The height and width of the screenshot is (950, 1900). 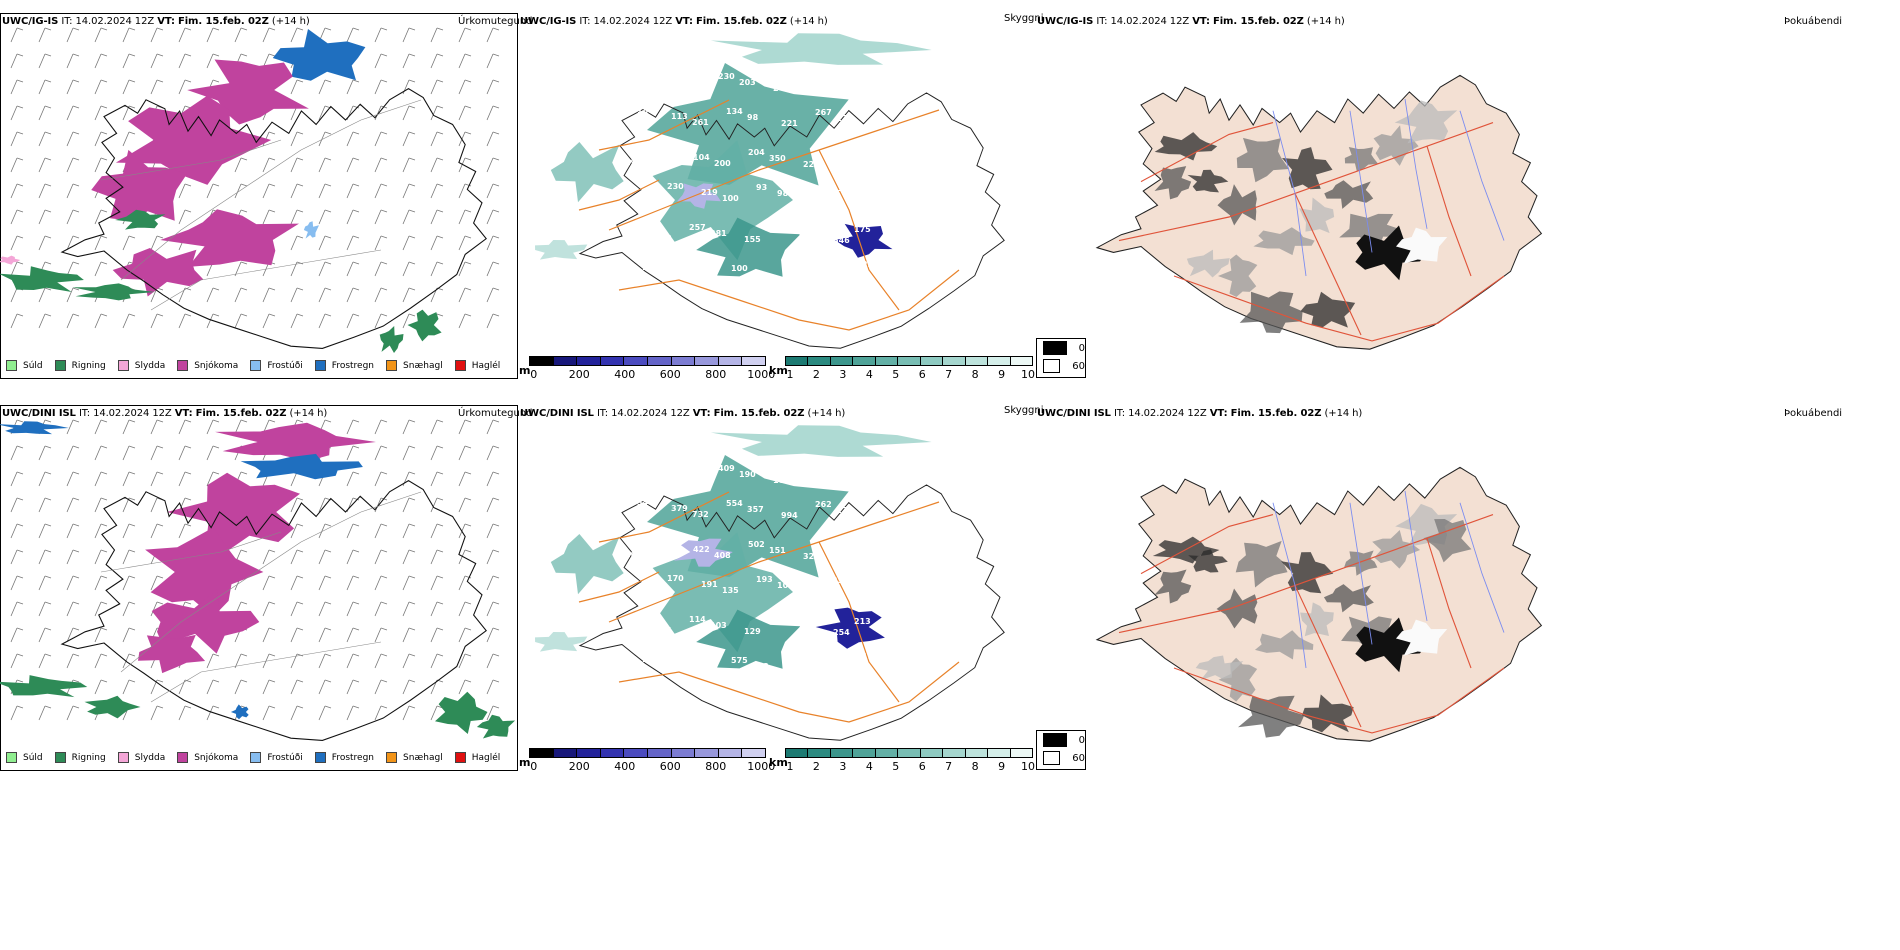 I want to click on cloud-base-label: 237, so click(x=878, y=516).